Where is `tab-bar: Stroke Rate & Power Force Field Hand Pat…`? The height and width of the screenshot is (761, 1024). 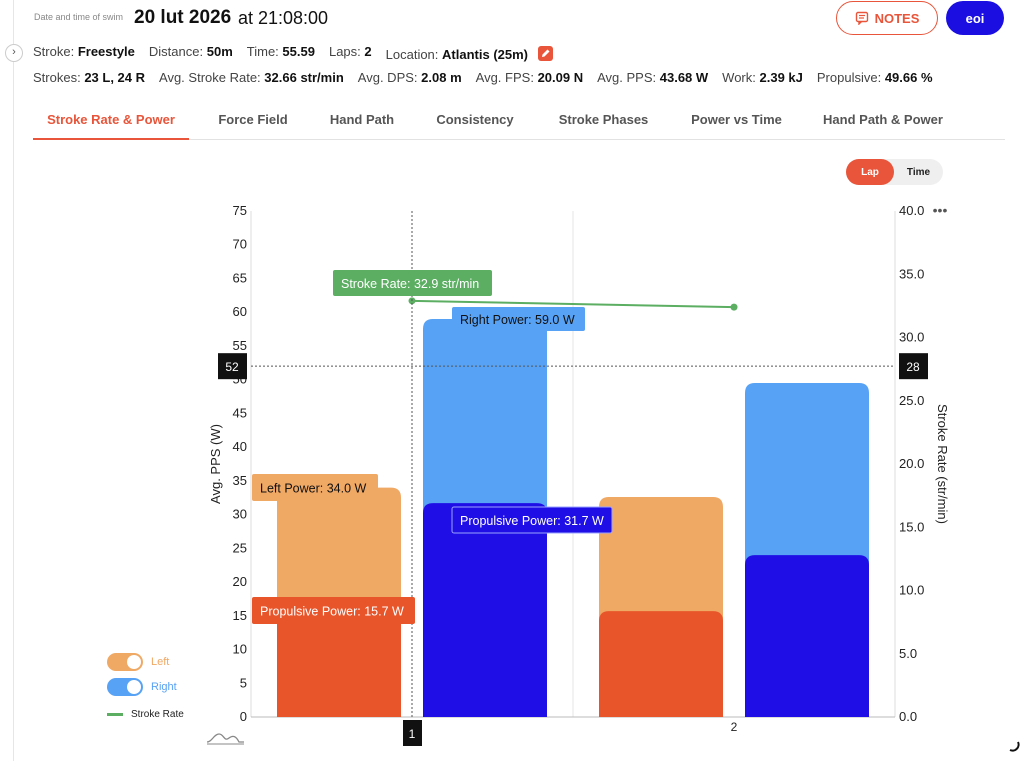
tab-bar: Stroke Rate & Power Force Field Hand Pat… is located at coordinates (519, 120).